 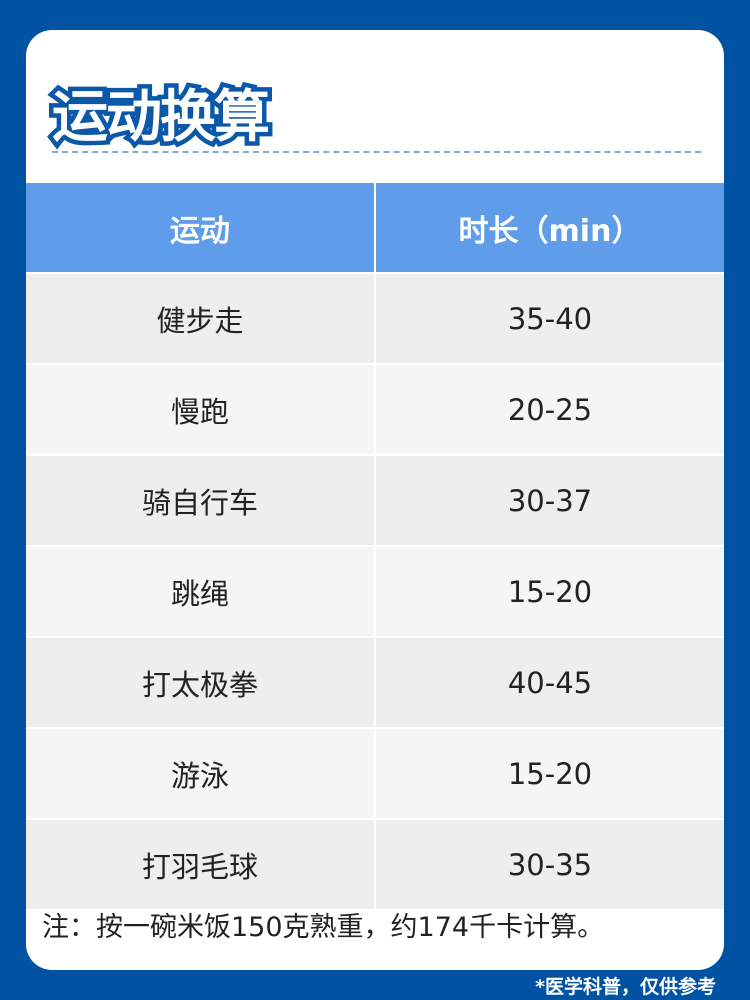 I want to click on dashed-divider, so click(x=376, y=152).